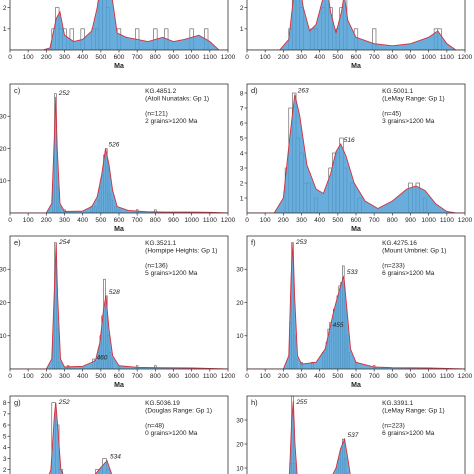 The image size is (474, 474). What do you see at coordinates (160, 243) in the screenshot?
I see `sample-info-line: KG.3521.1` at bounding box center [160, 243].